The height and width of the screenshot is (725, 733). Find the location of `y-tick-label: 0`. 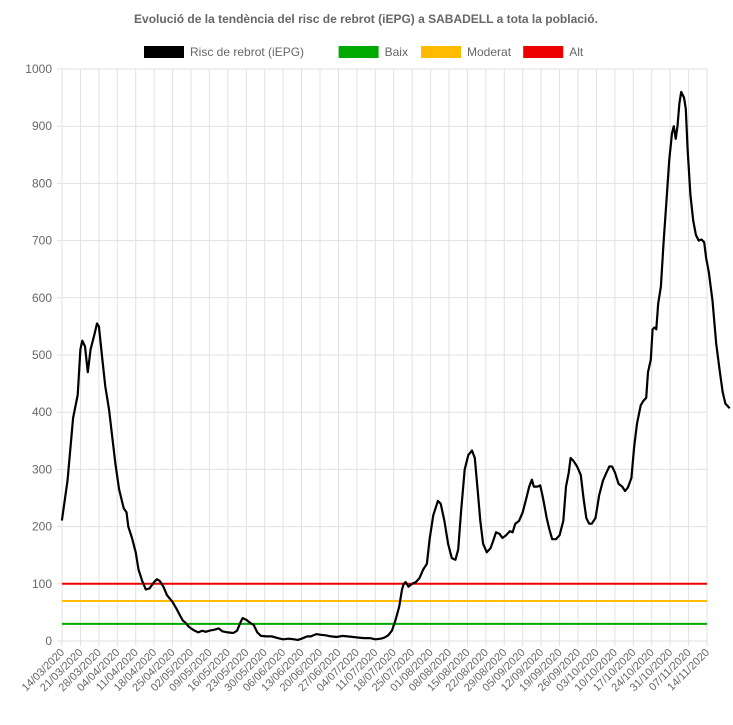

y-tick-label: 0 is located at coordinates (48, 641).